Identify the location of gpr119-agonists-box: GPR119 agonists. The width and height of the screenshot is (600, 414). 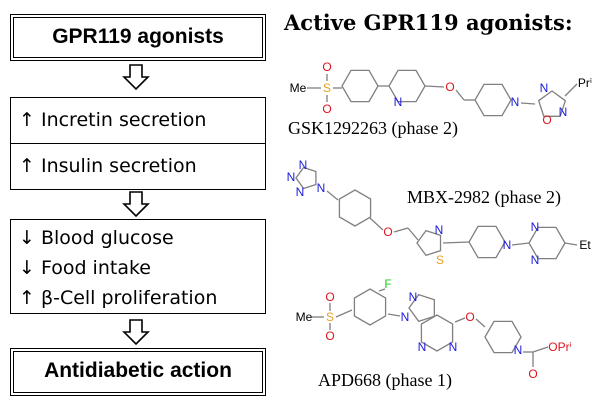
(138, 37).